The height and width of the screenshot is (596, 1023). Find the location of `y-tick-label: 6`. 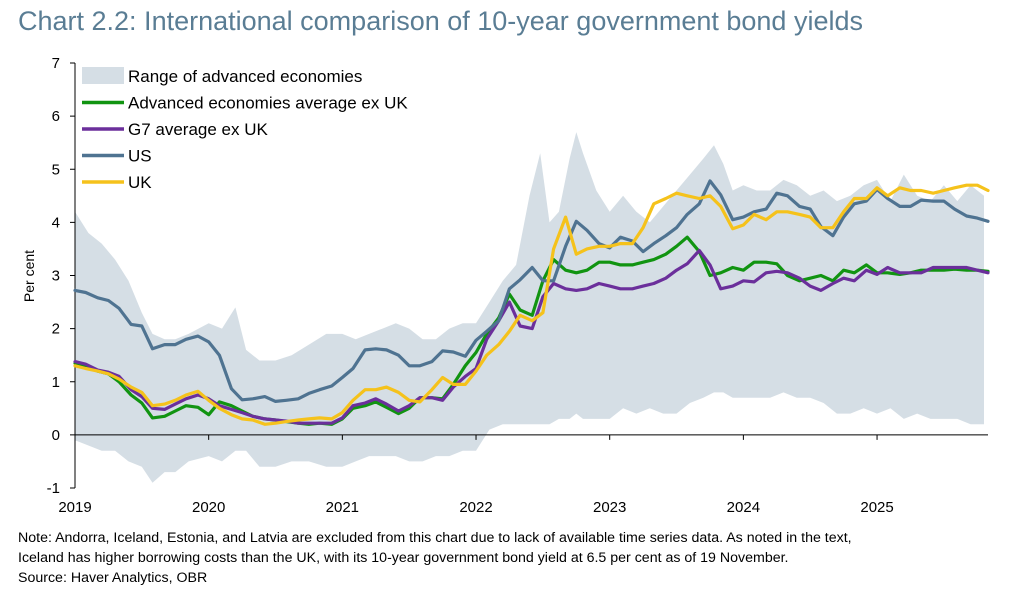

y-tick-label: 6 is located at coordinates (56, 116).